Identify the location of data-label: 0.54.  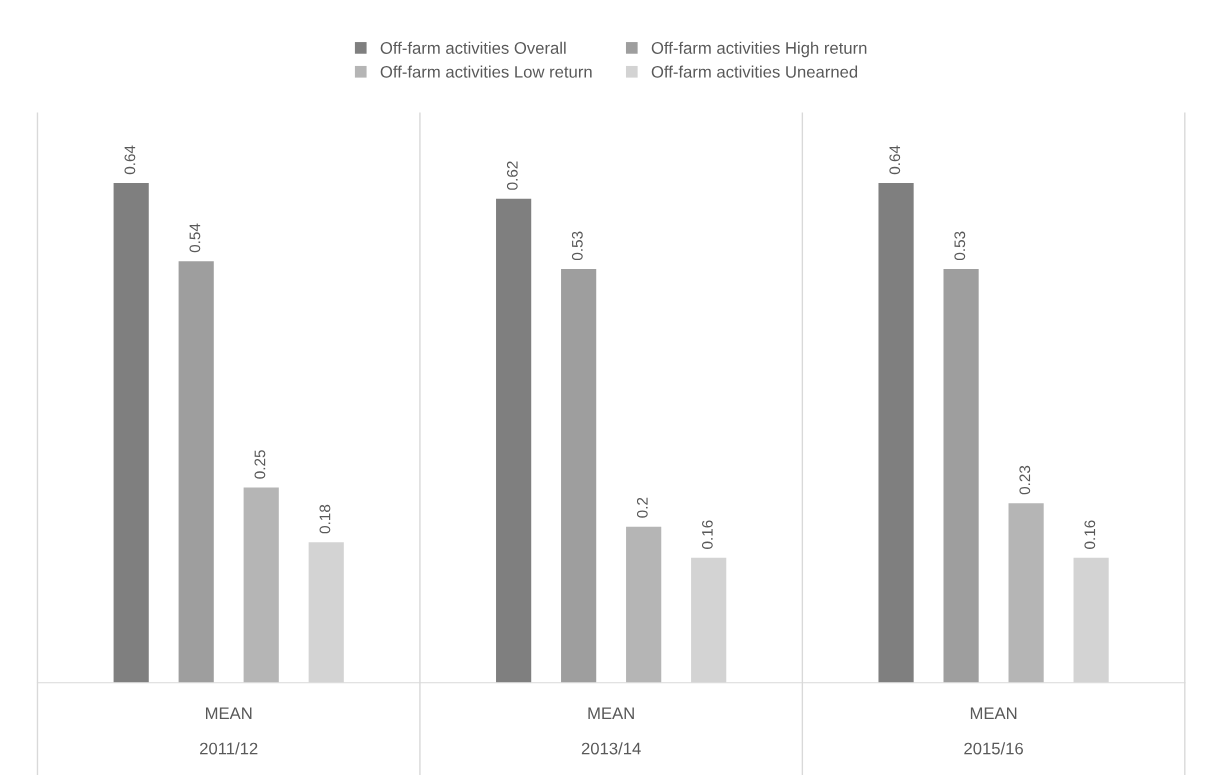
(195, 238).